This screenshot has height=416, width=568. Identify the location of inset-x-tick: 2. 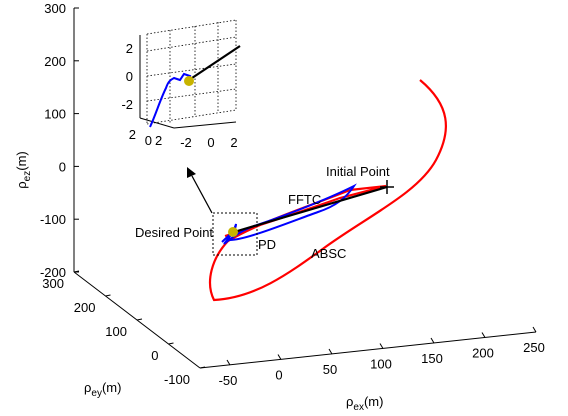
(233, 142).